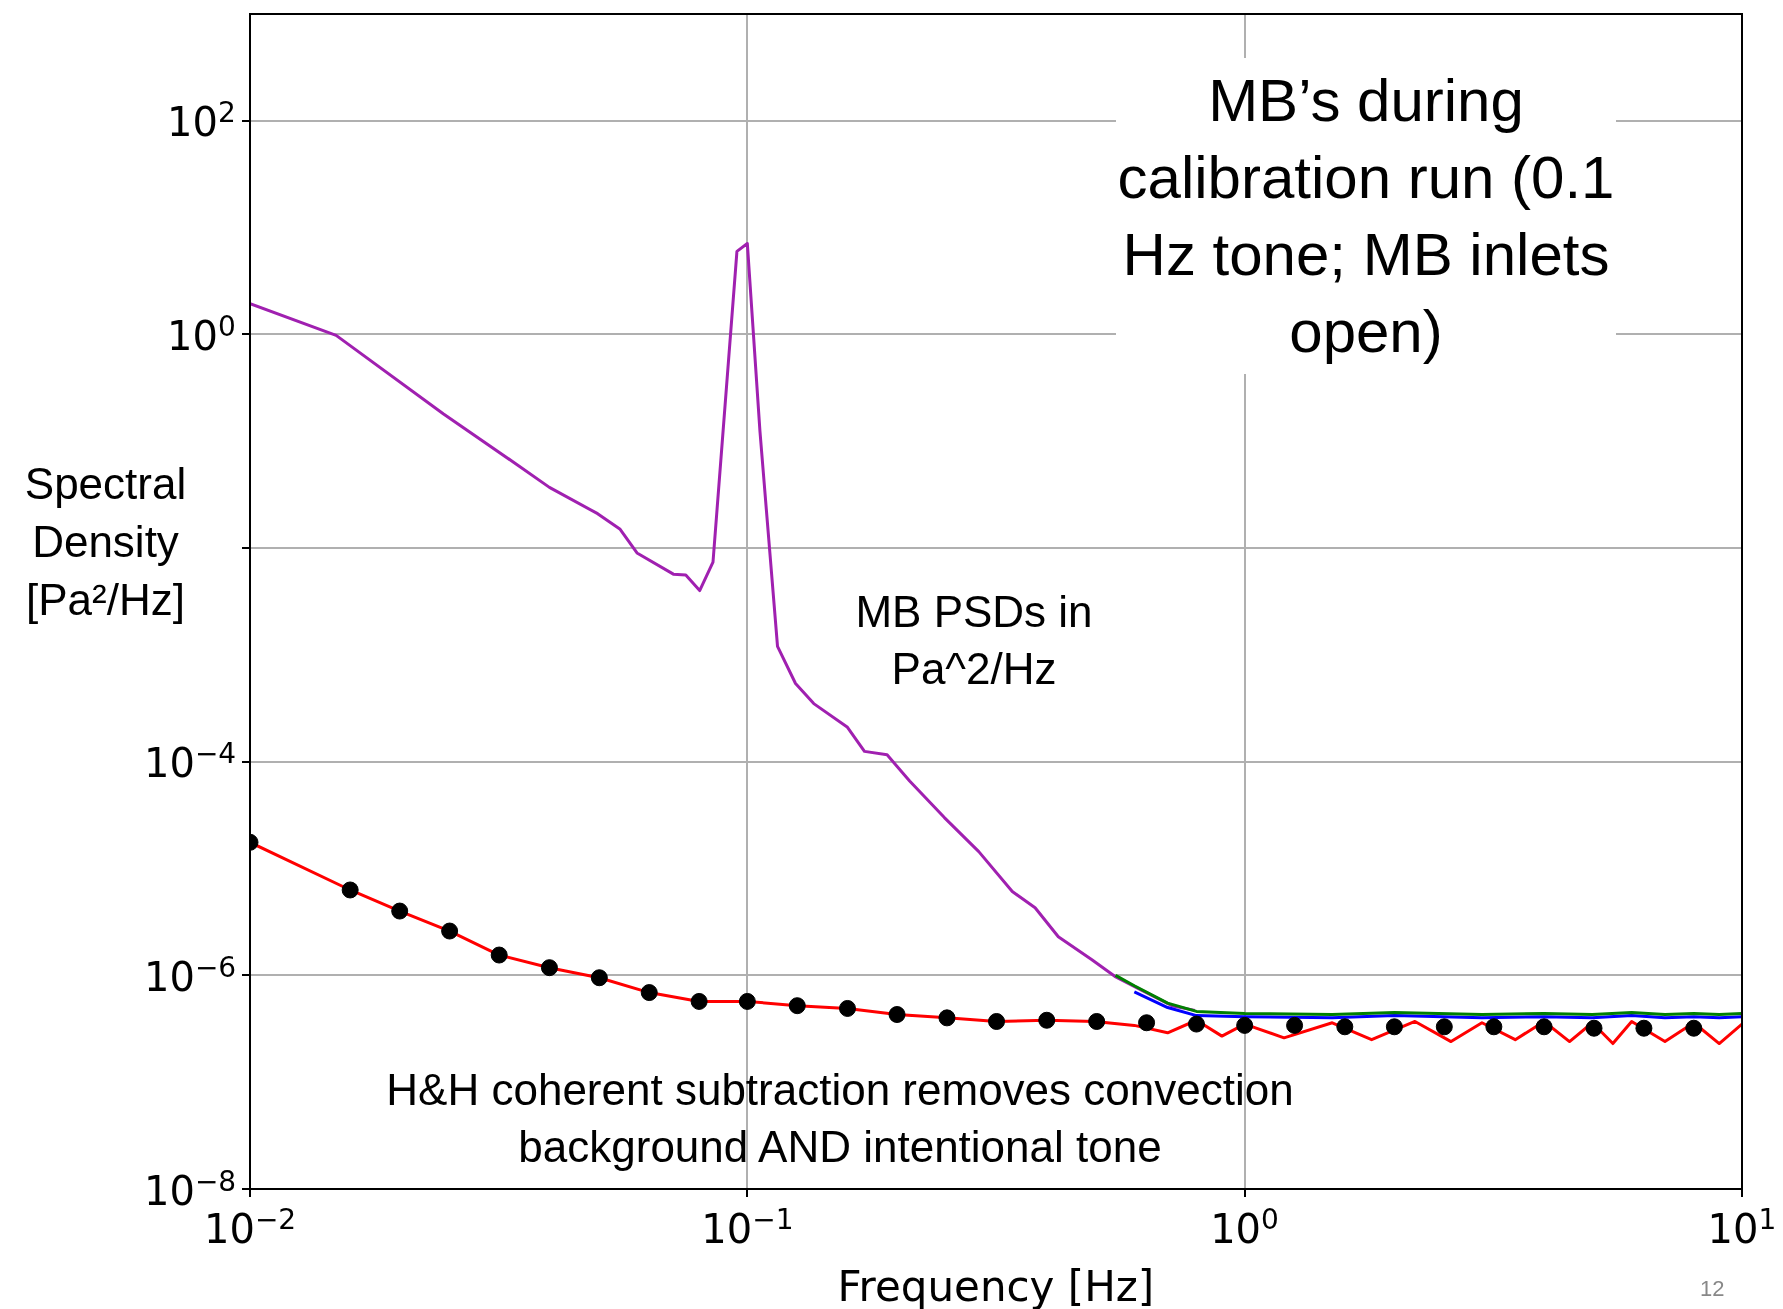  I want to click on y-tick-label: 10$^{−6}$, so click(190, 975).